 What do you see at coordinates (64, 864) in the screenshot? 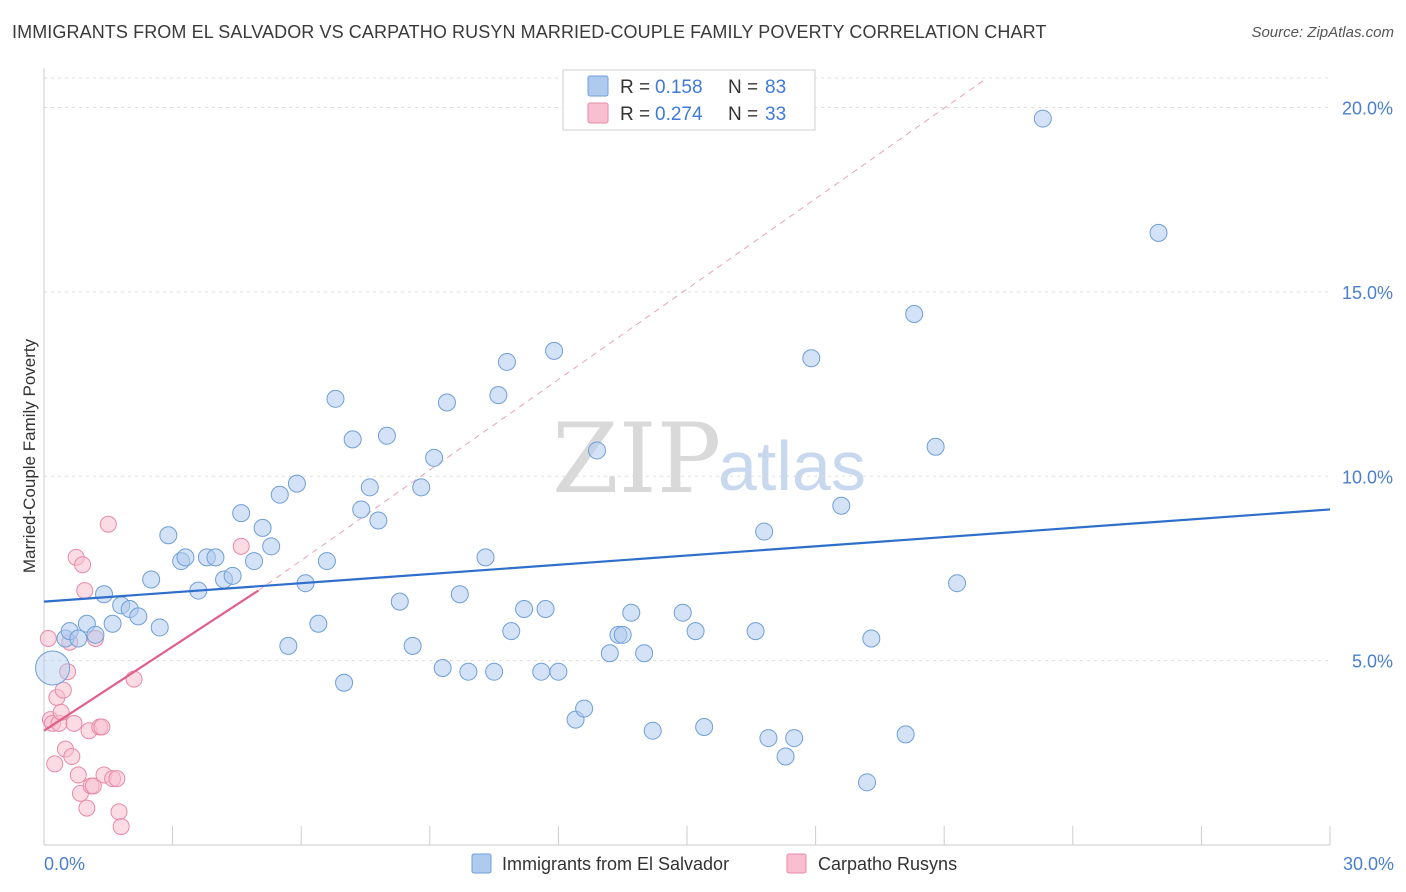
I see `x-tick-label-0: 0.0%` at bounding box center [64, 864].